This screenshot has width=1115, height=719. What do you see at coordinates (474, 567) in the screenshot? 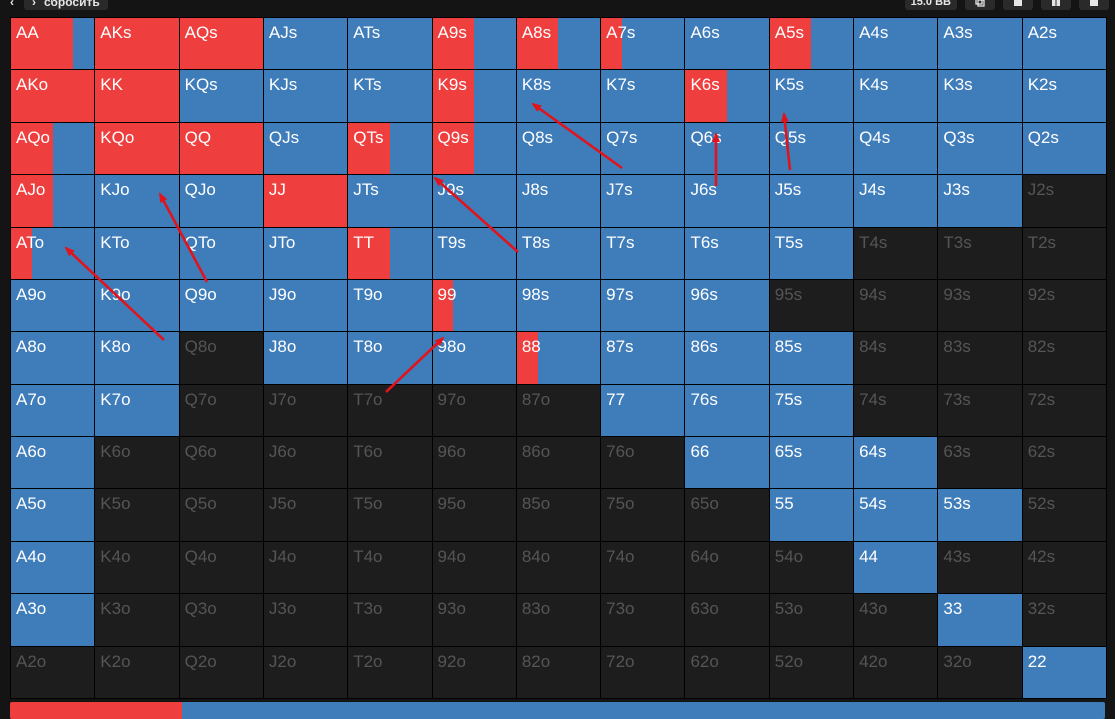
I see `hand-cell: 94o` at bounding box center [474, 567].